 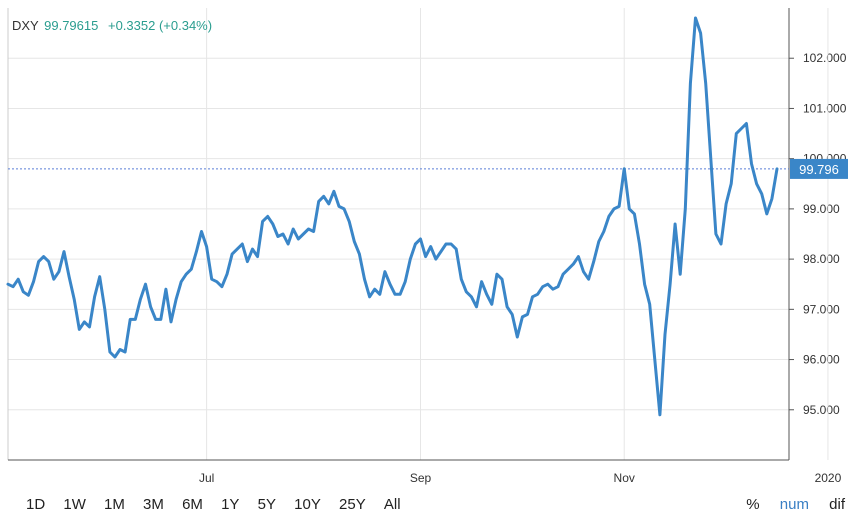 What do you see at coordinates (821, 209) in the screenshot?
I see `y-tick-label: 99.000` at bounding box center [821, 209].